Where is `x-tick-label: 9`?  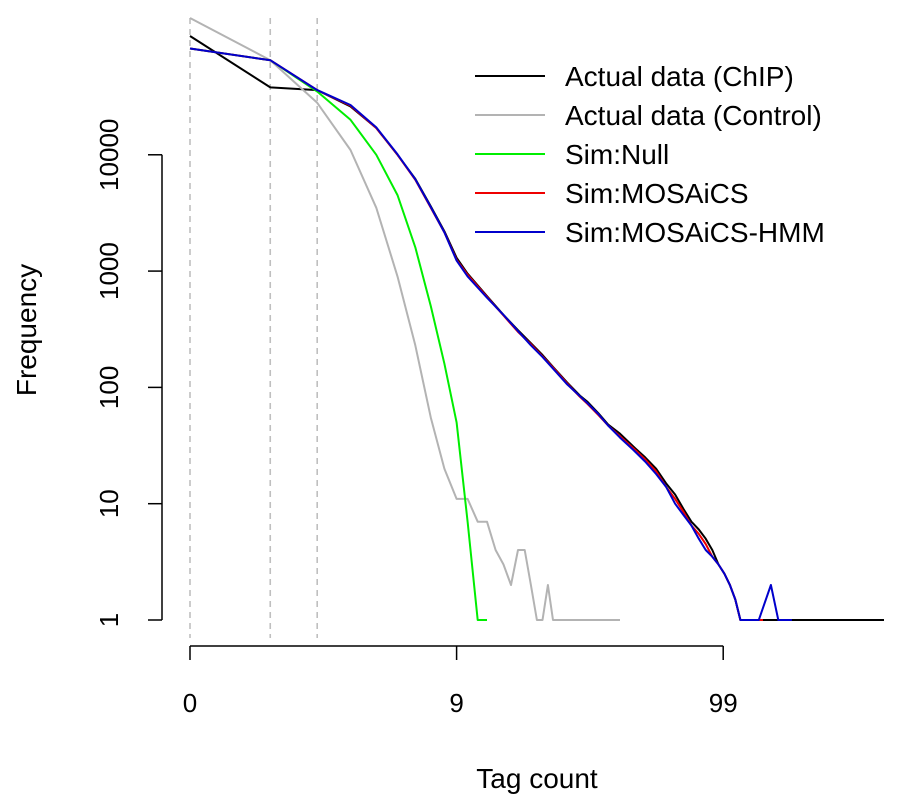 x-tick-label: 9 is located at coordinates (456, 703).